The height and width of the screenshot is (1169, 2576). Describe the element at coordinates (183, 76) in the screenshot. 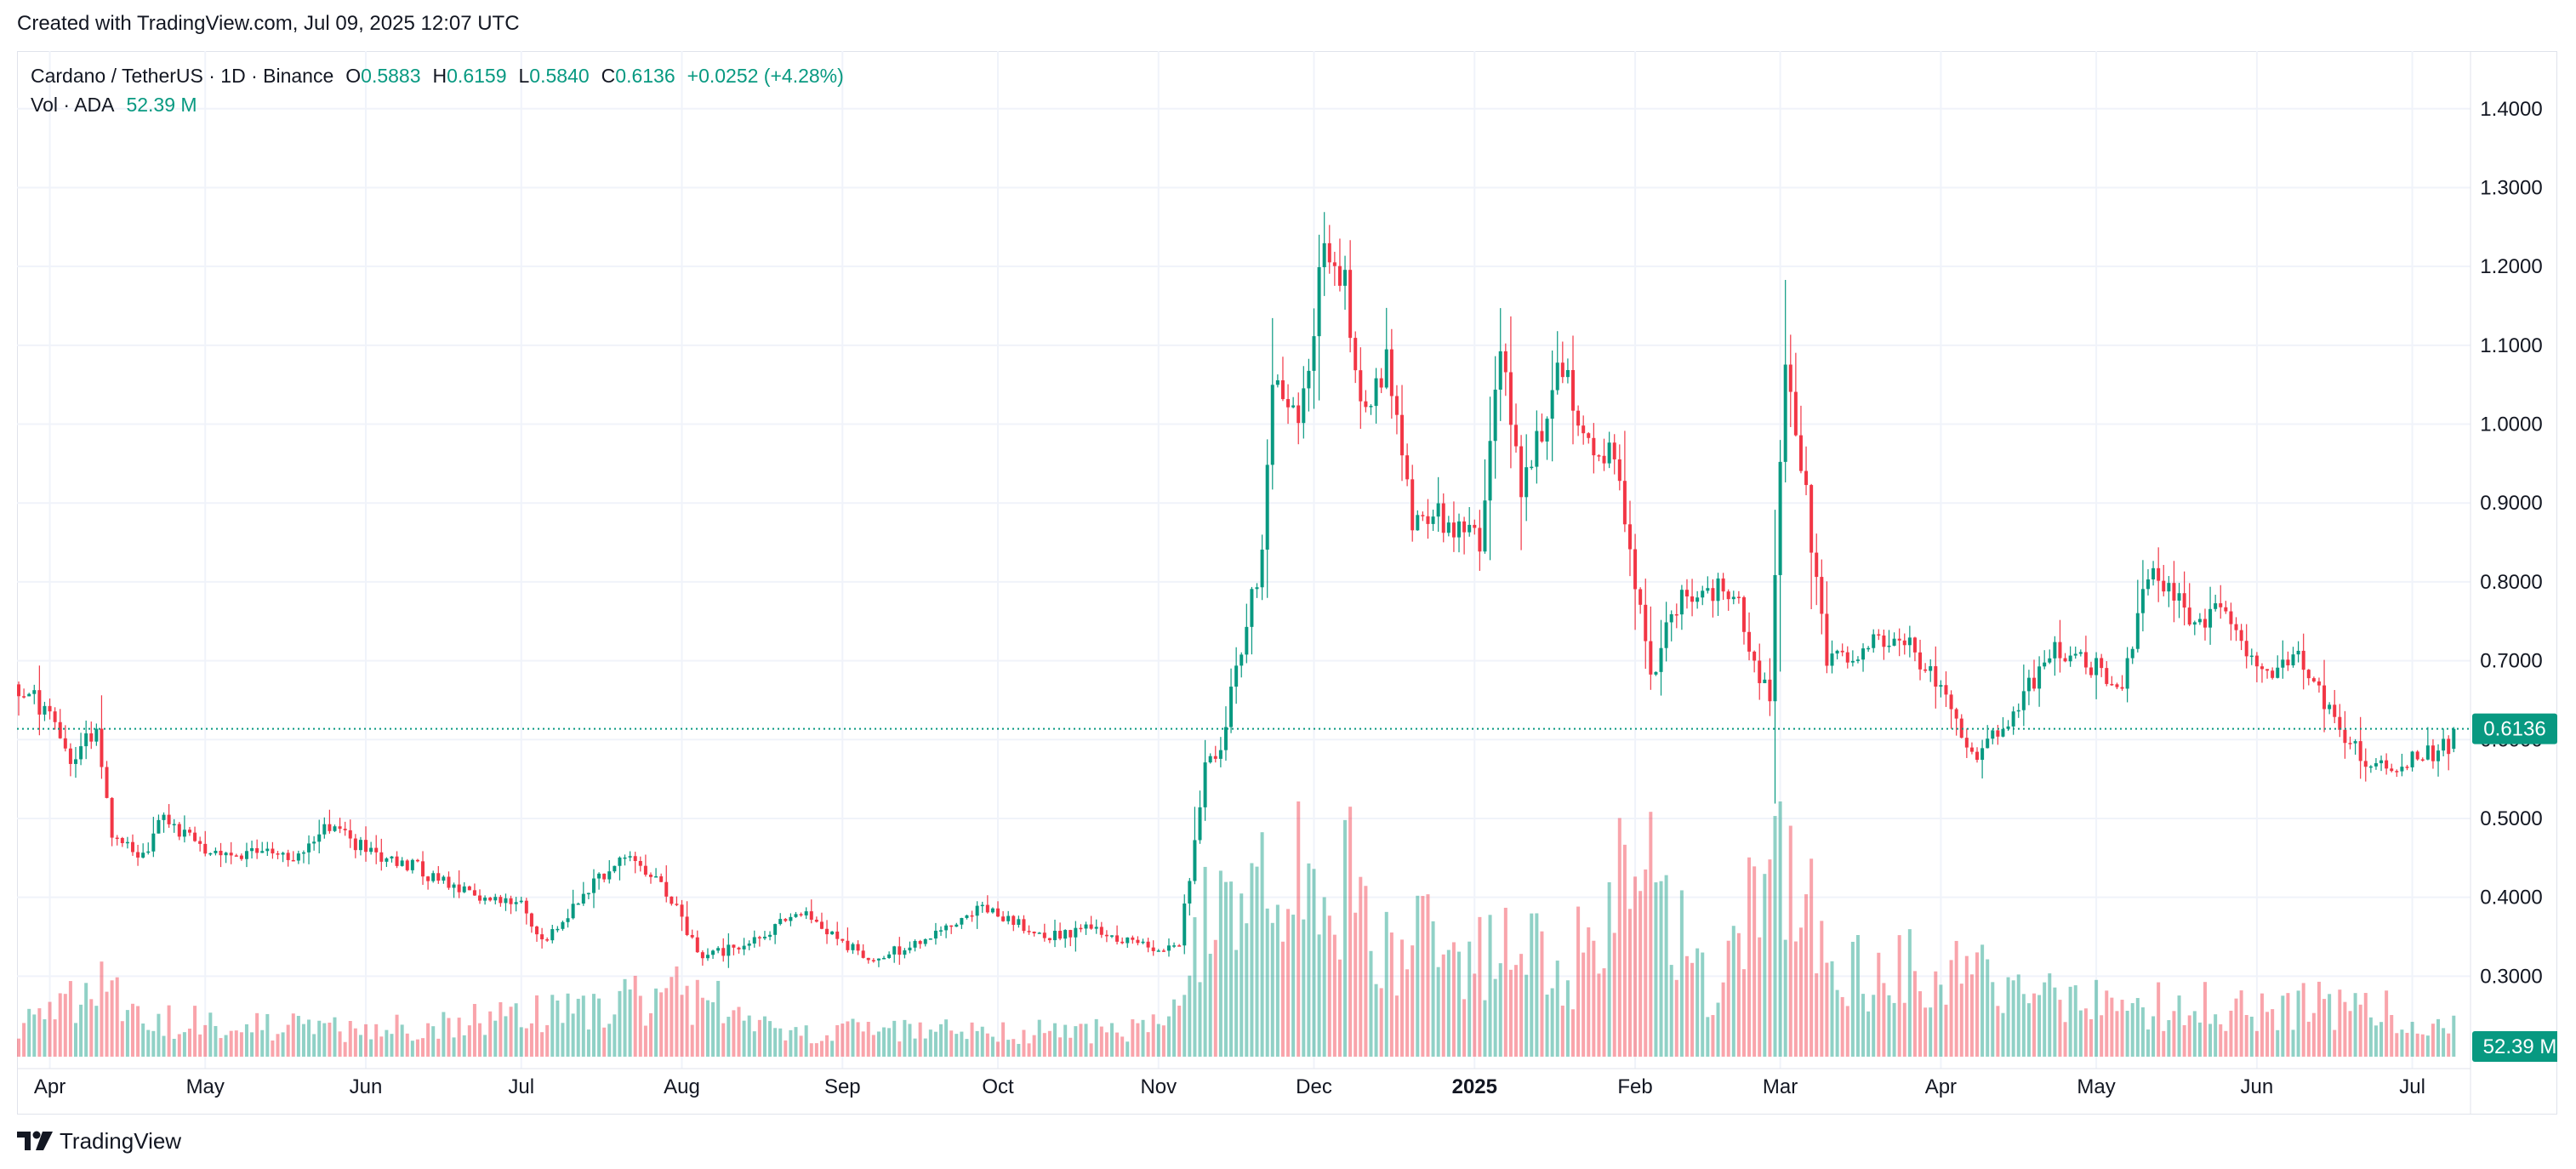

I see `symbol-label: Cardano / TetherUS · 1D · Binance` at that location.